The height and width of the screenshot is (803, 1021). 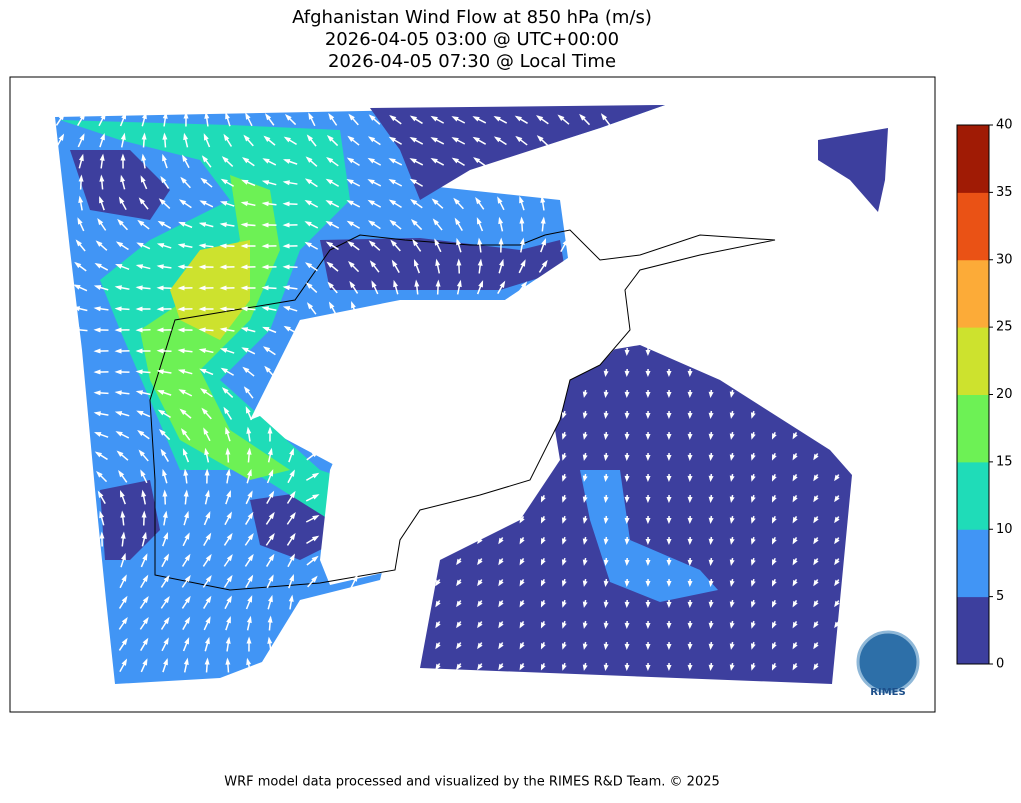 I want to click on colorbar-tick-label: 20, so click(x=1004, y=394).